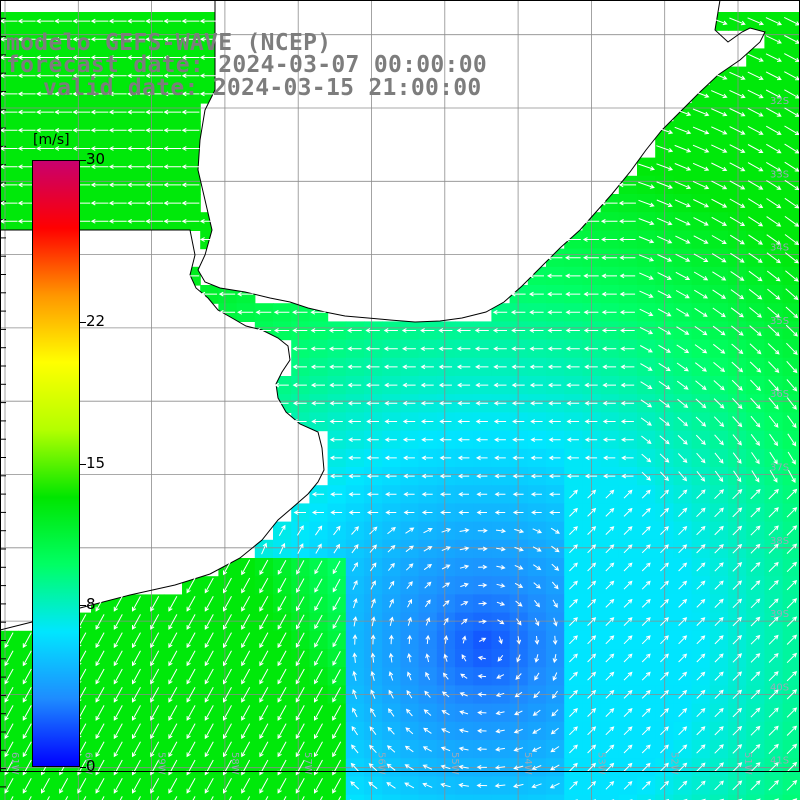 This screenshot has height=800, width=800. What do you see at coordinates (600, 763) in the screenshot?
I see `longitude-label: 53W` at bounding box center [600, 763].